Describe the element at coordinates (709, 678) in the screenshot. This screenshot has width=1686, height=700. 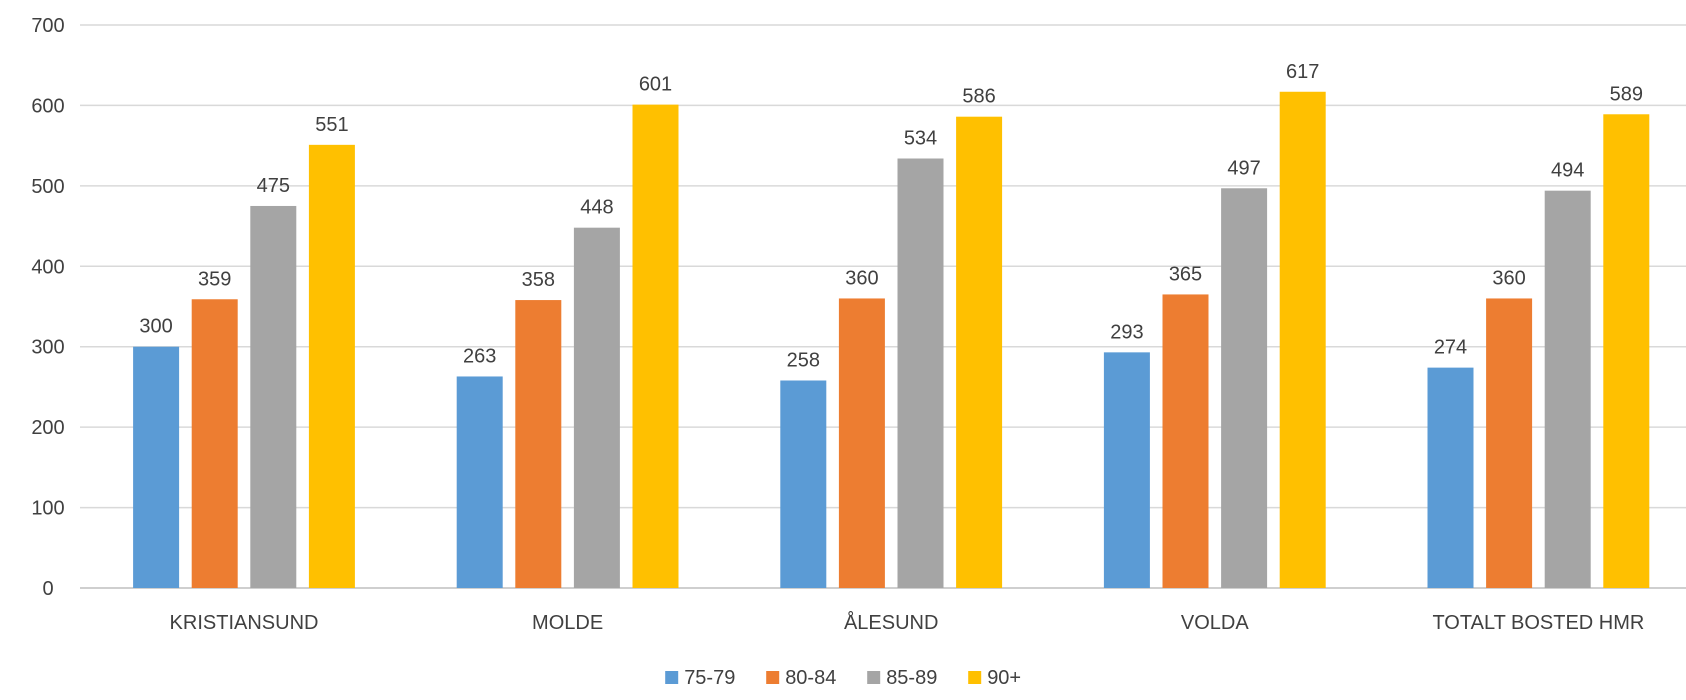
I see `legend-label: 75-79` at that location.